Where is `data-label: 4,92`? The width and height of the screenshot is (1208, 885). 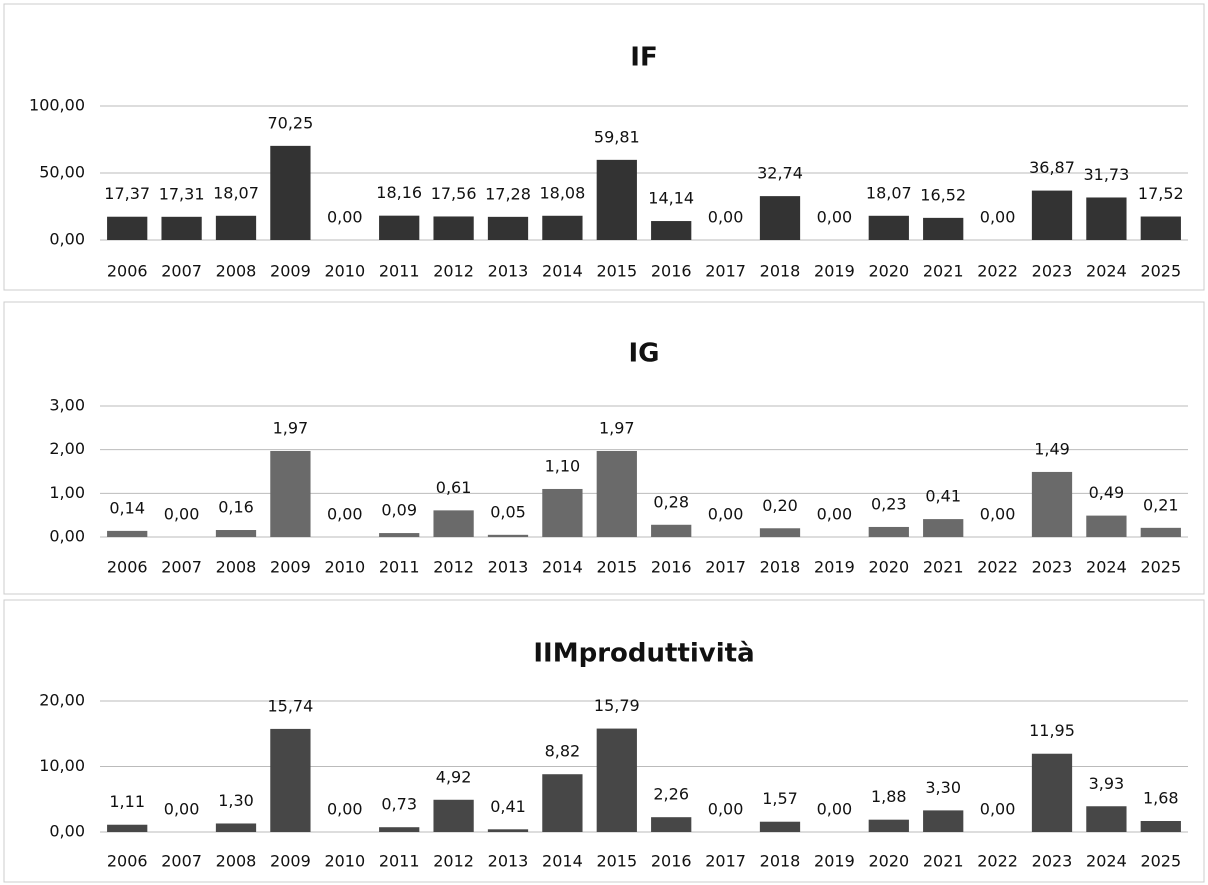 data-label: 4,92 is located at coordinates (454, 776).